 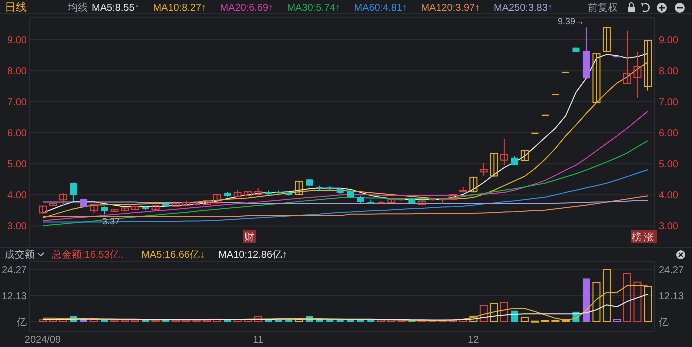 What do you see at coordinates (571, 21) in the screenshot?
I see `annotation: 9.39→` at bounding box center [571, 21].